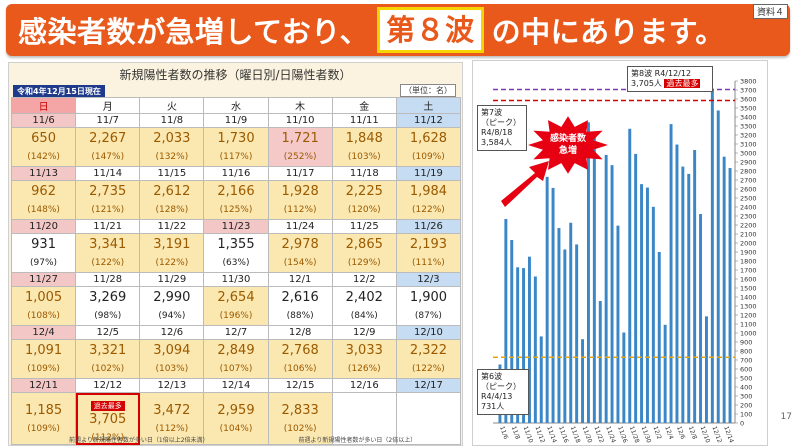 The image size is (800, 448). What do you see at coordinates (108, 157) in the screenshot?
I see `week-over-week-pct: (147%)` at bounding box center [108, 157].